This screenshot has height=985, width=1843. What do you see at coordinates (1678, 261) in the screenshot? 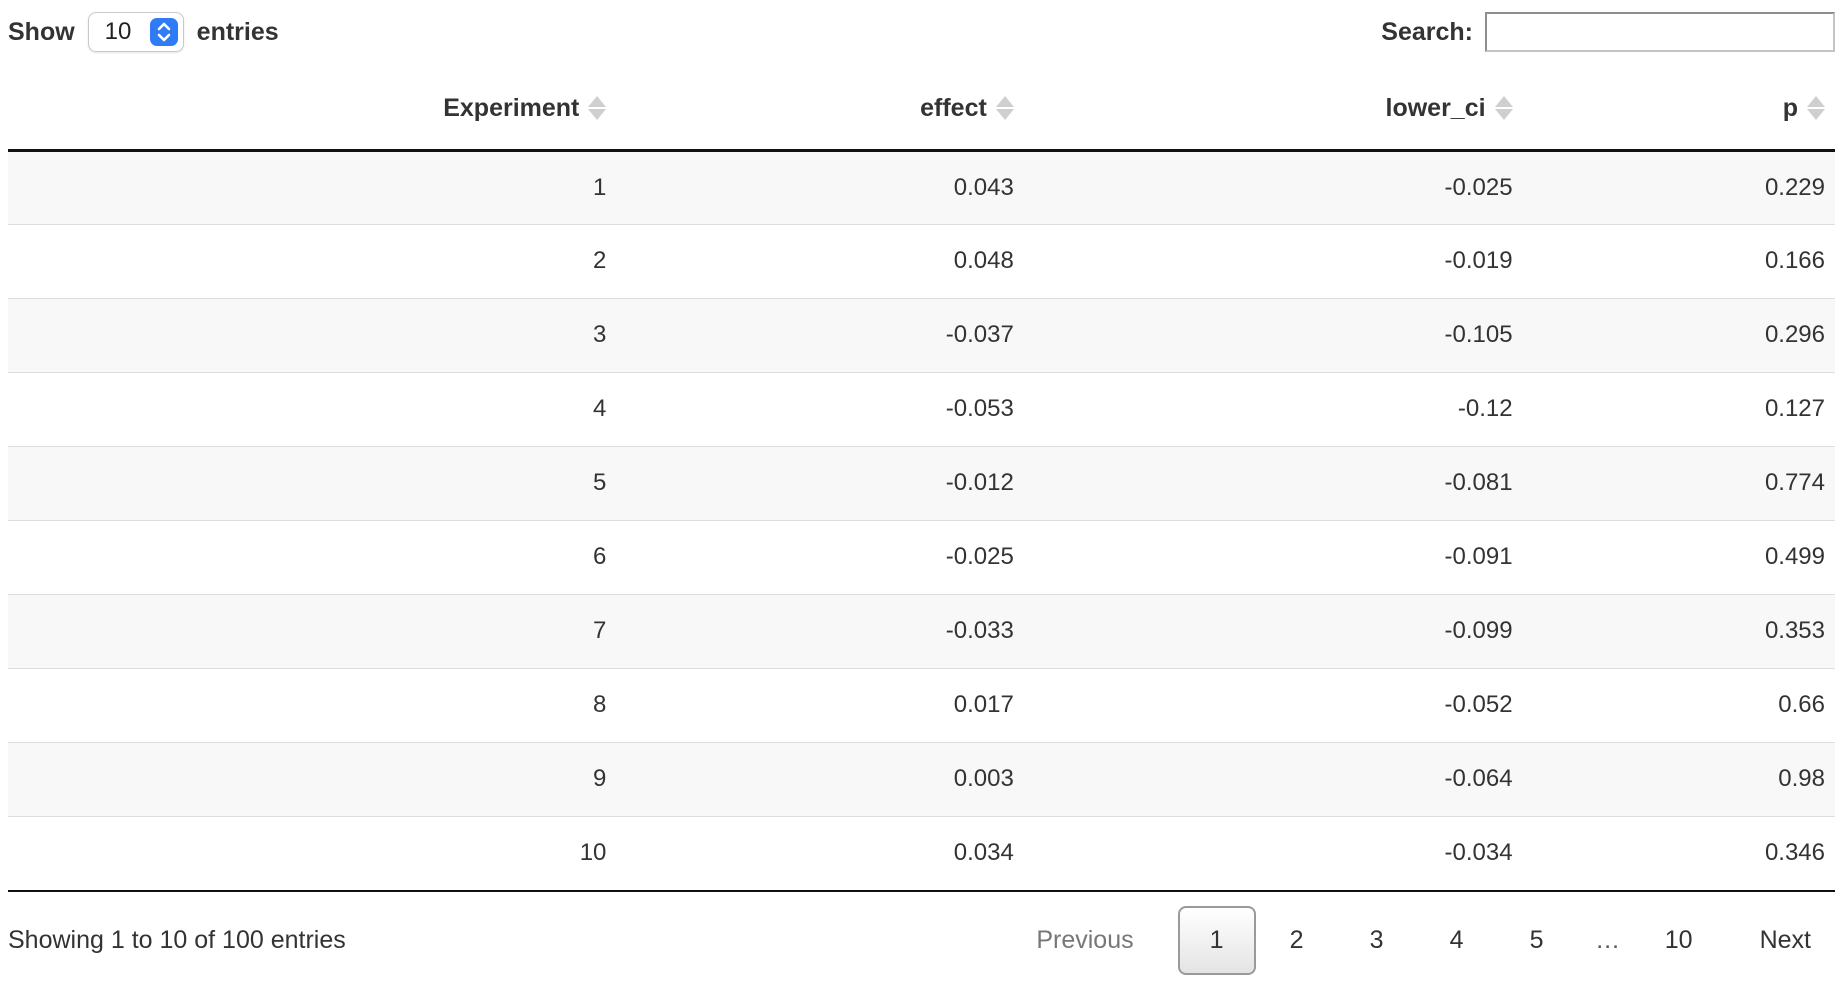
I see `table-cell: 0.166` at bounding box center [1678, 261].